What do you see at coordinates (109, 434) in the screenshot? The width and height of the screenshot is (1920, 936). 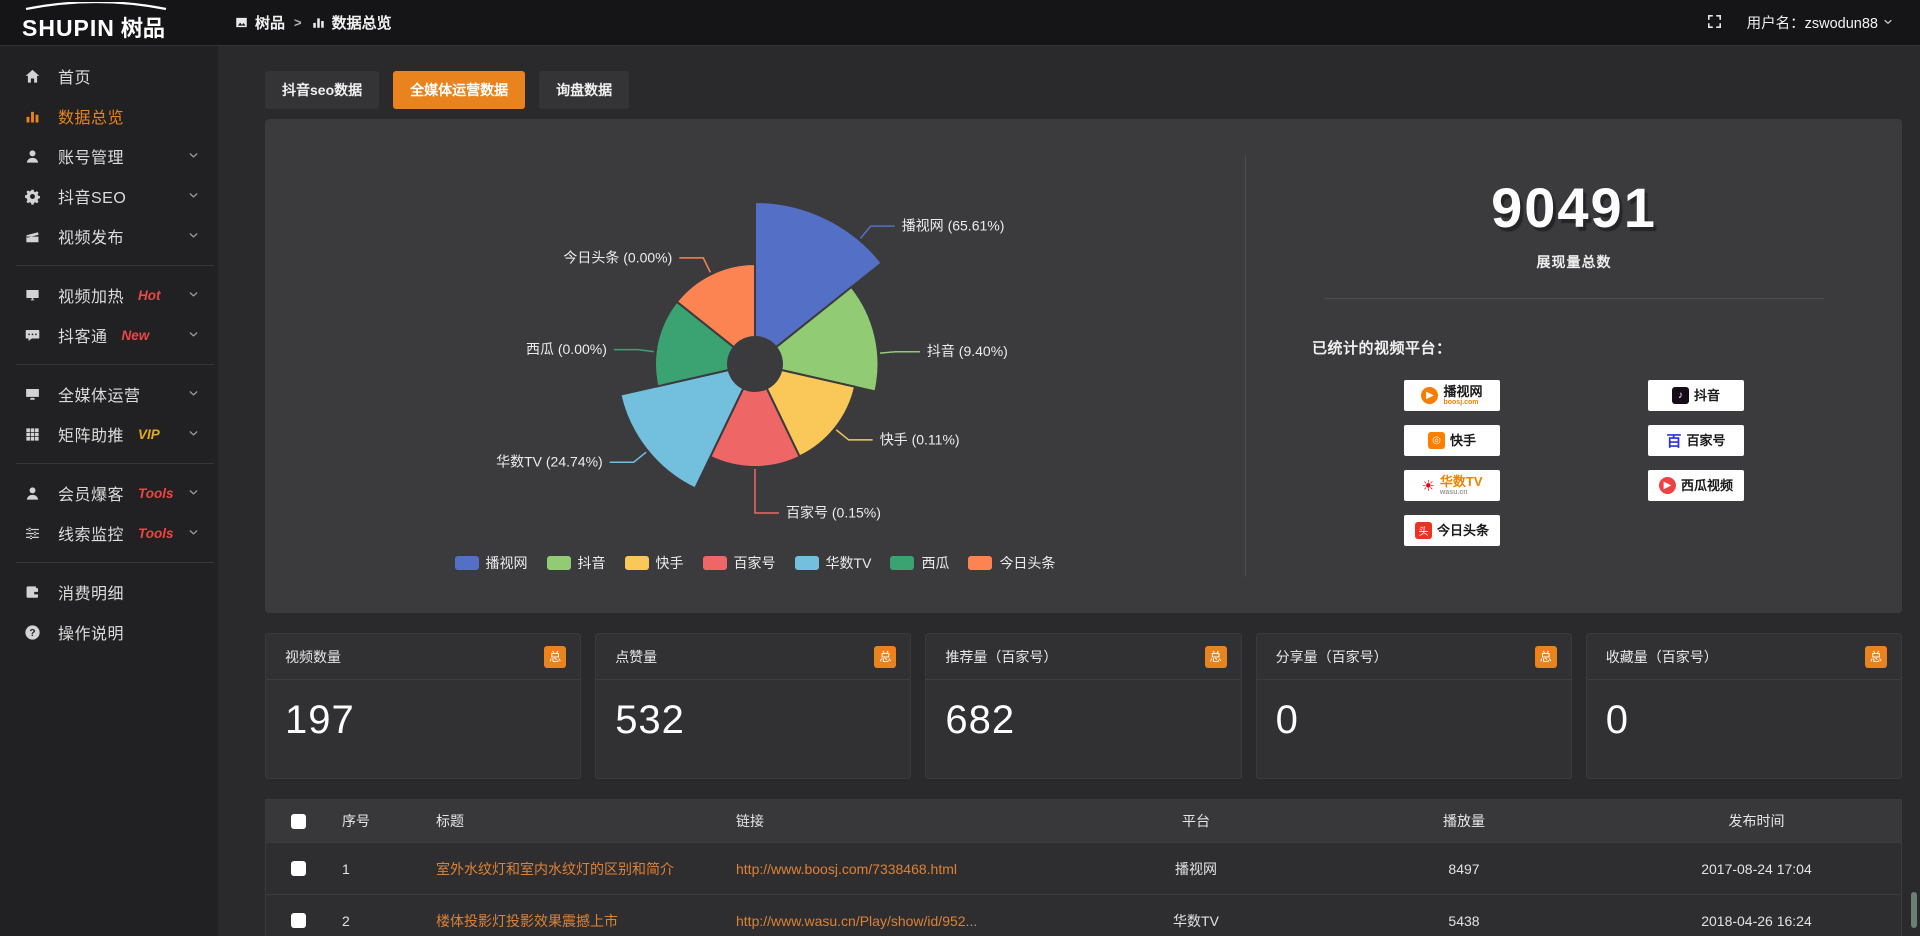 I see `sidebar-item-matrix-boost: 矩阵助推 VIP` at bounding box center [109, 434].